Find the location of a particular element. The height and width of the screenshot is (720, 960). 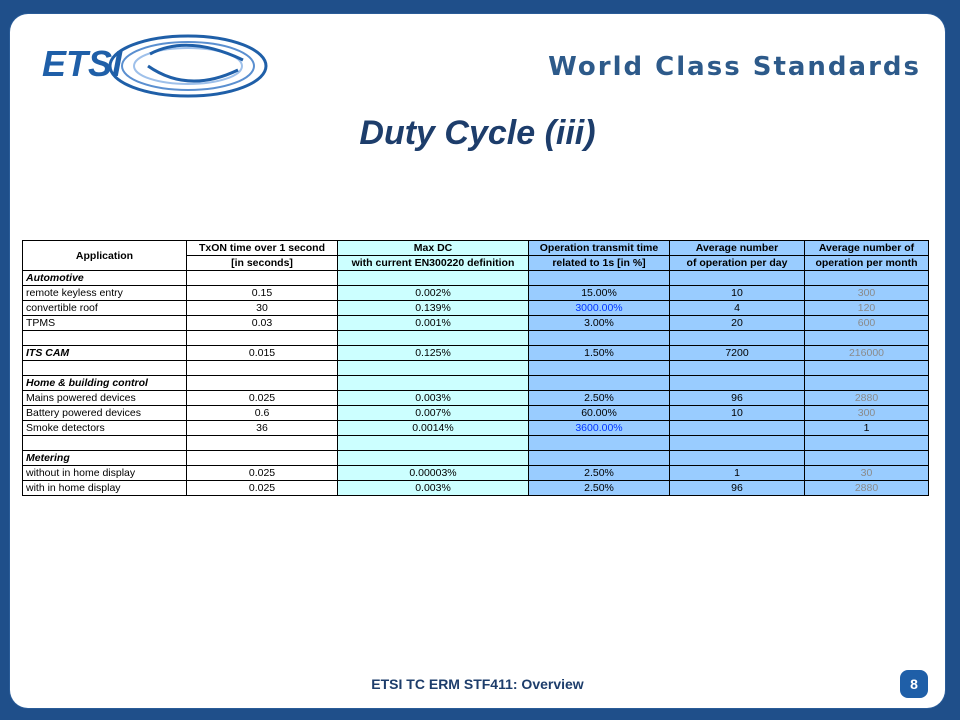

cell-application: Battery powered devices is located at coordinates (104, 413).